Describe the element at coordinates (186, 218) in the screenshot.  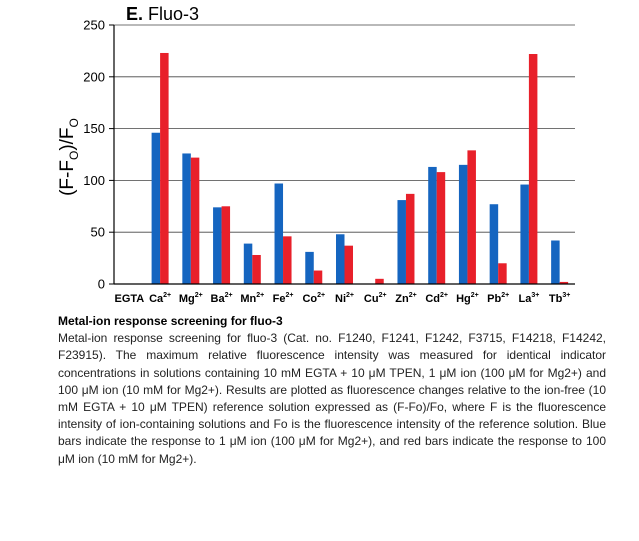
I see `bar-s0-mg` at that location.